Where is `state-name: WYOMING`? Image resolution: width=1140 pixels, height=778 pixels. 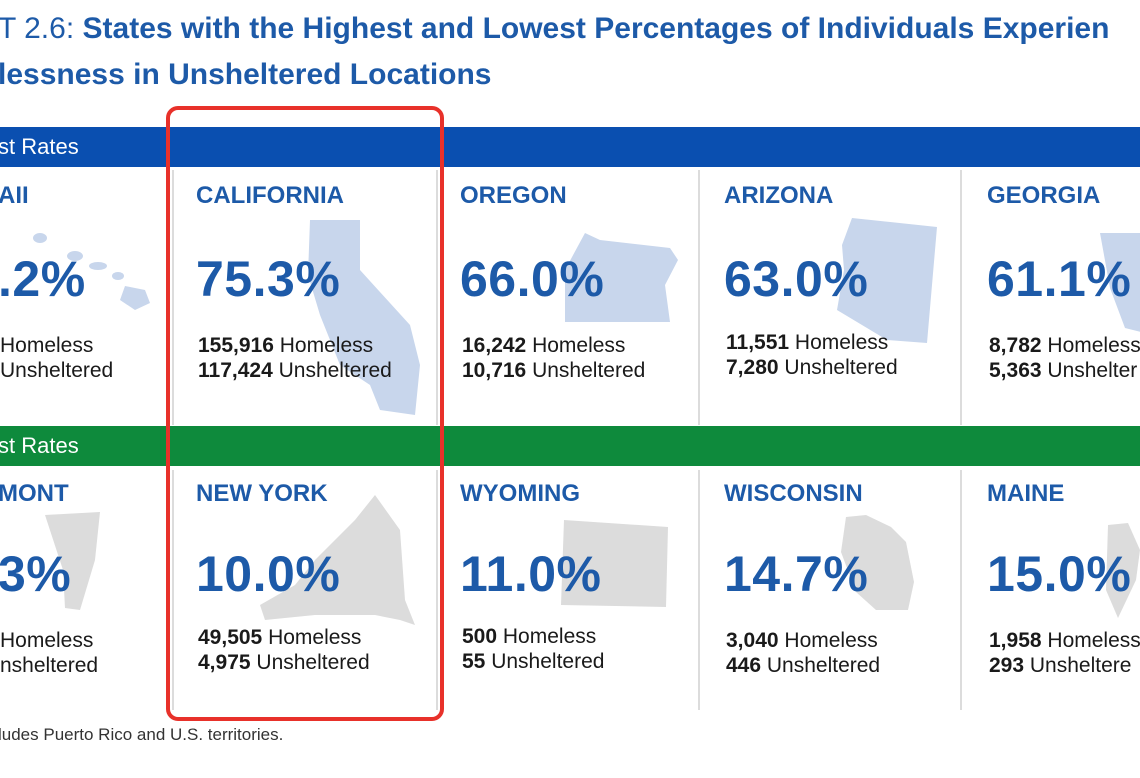 state-name: WYOMING is located at coordinates (520, 493).